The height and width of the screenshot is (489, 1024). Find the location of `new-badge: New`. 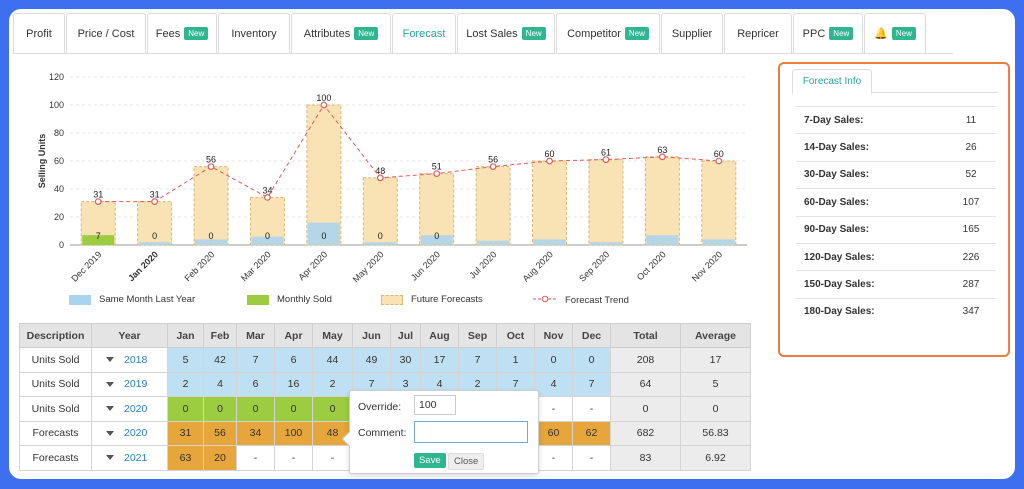

new-badge: New is located at coordinates (636, 33).